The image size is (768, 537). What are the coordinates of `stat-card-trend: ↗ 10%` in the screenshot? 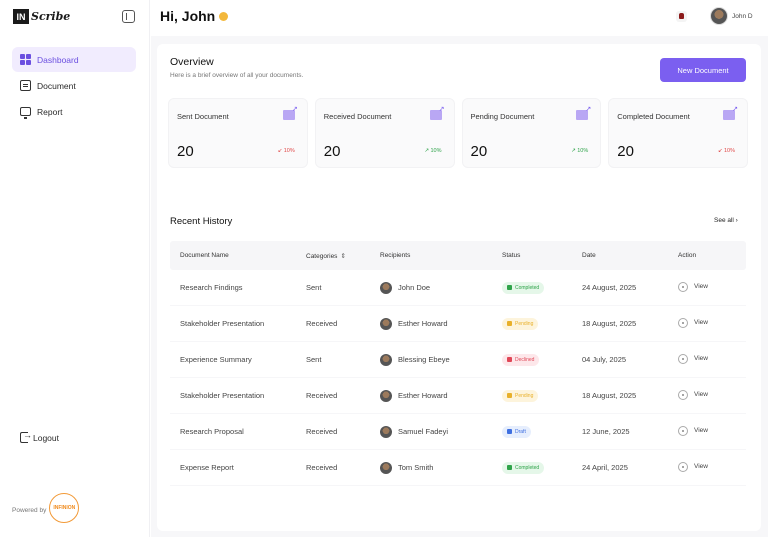 It's located at (580, 151).